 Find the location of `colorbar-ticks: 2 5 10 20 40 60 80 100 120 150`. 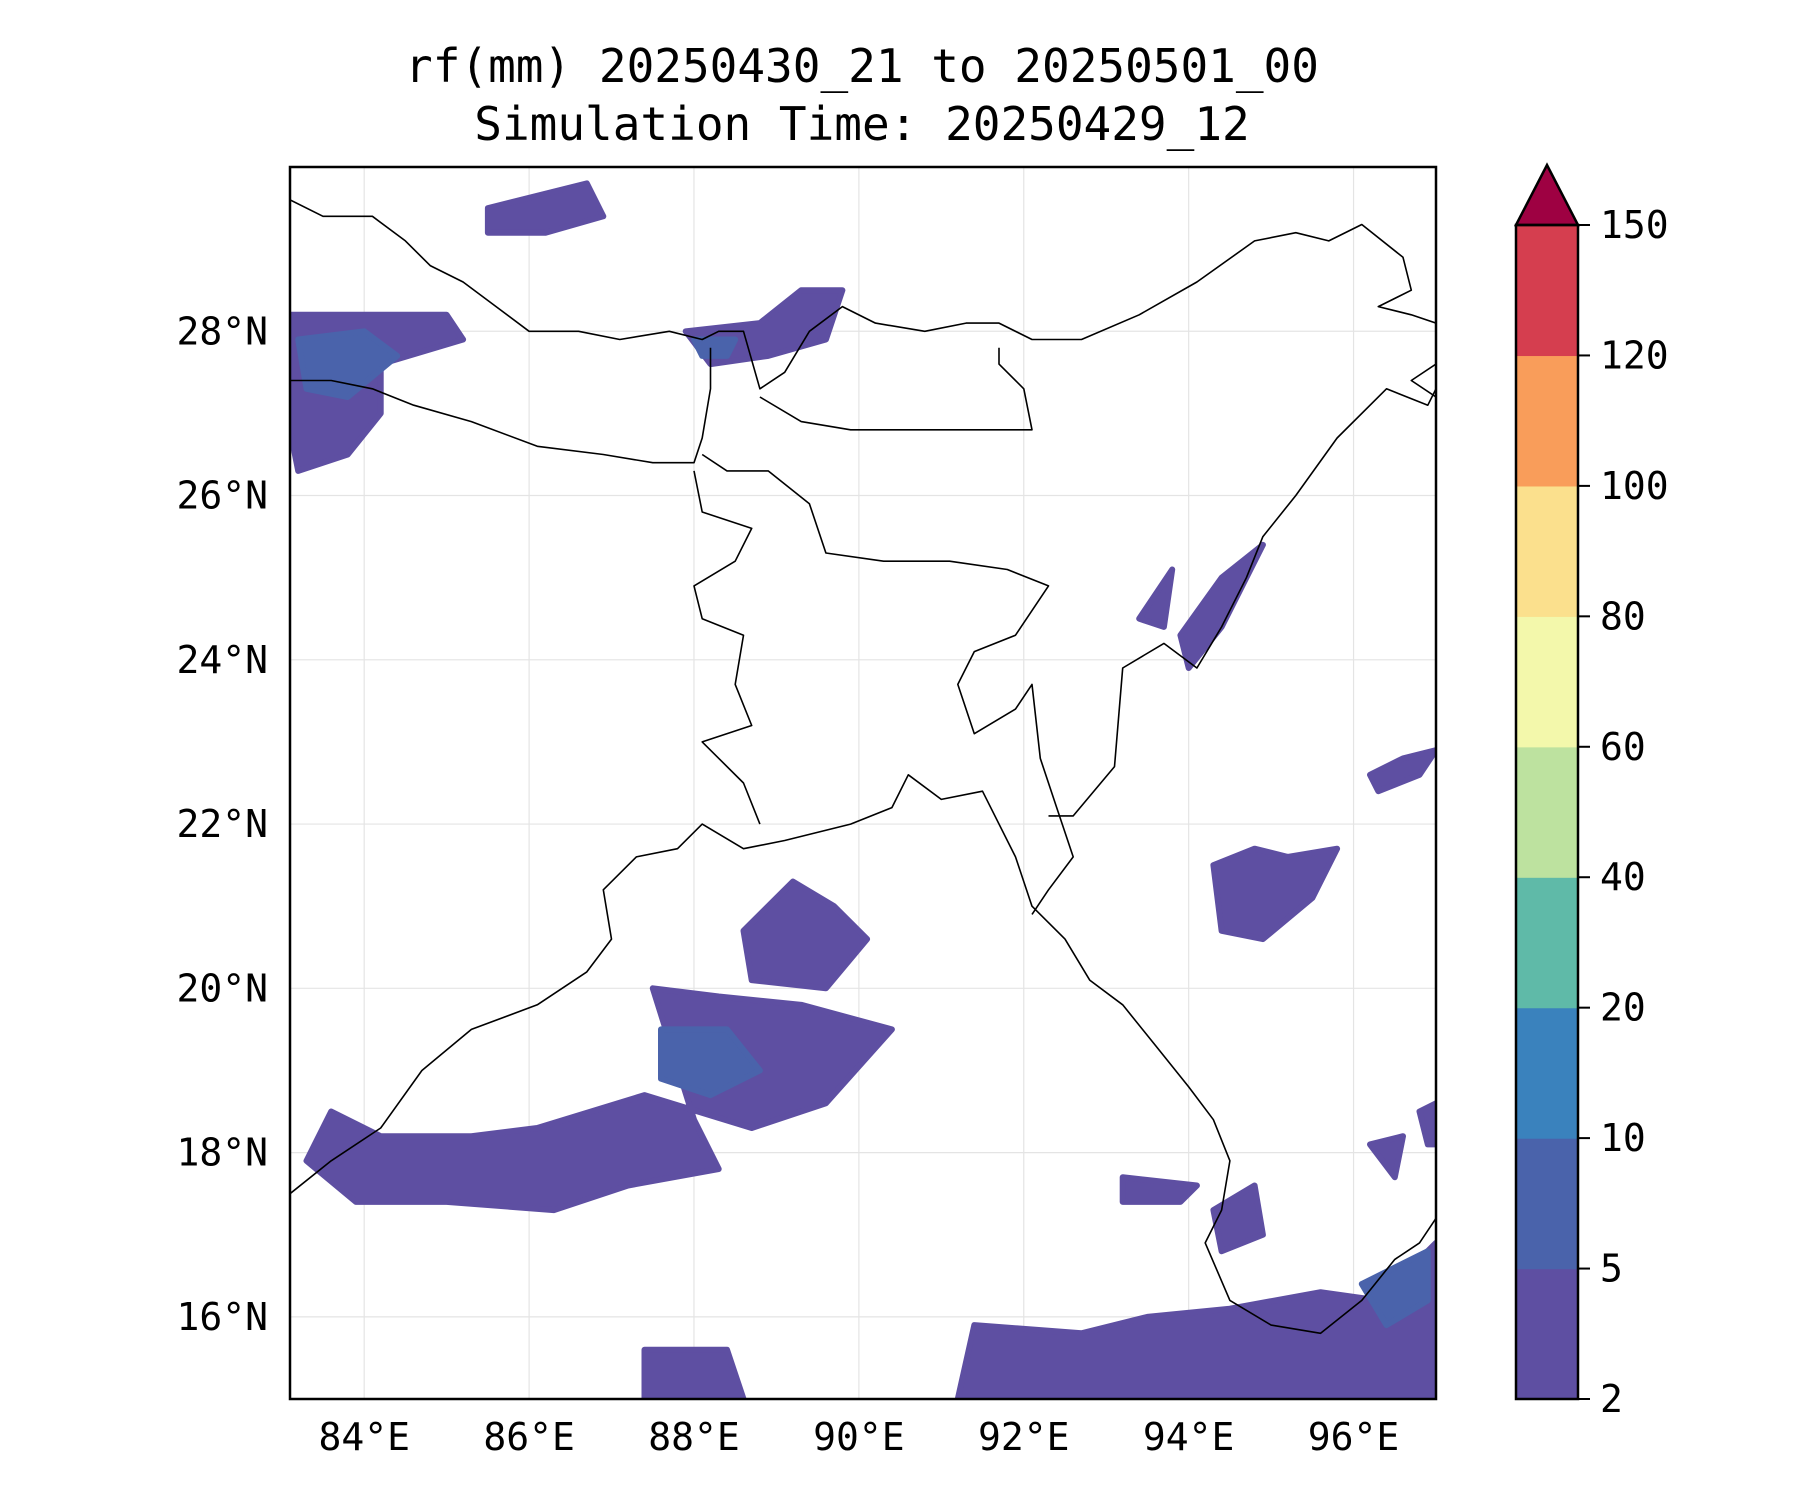

colorbar-ticks: 2 5 10 20 40 60 80 100 120 150 is located at coordinates (1623, 812).